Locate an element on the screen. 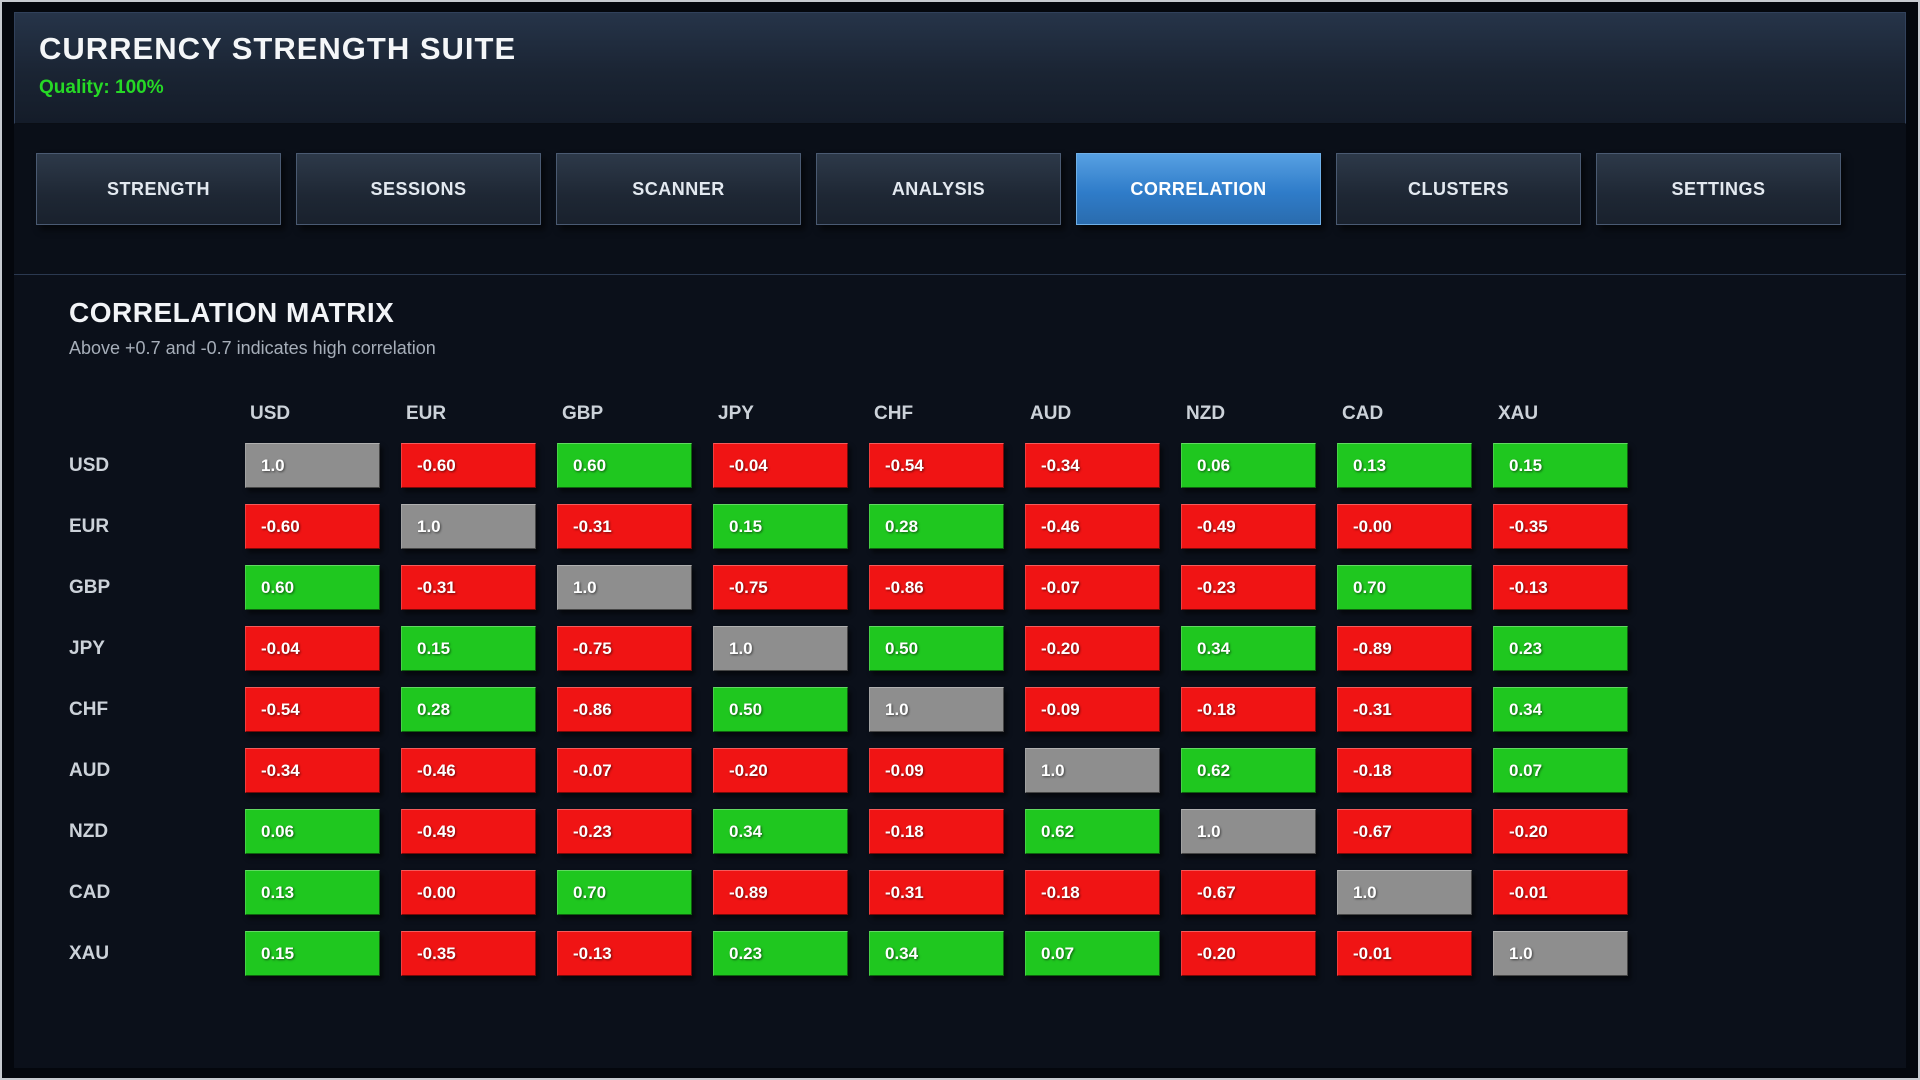 This screenshot has width=1920, height=1080. matrix-cell-usd-eur: -0.60 is located at coordinates (468, 465).